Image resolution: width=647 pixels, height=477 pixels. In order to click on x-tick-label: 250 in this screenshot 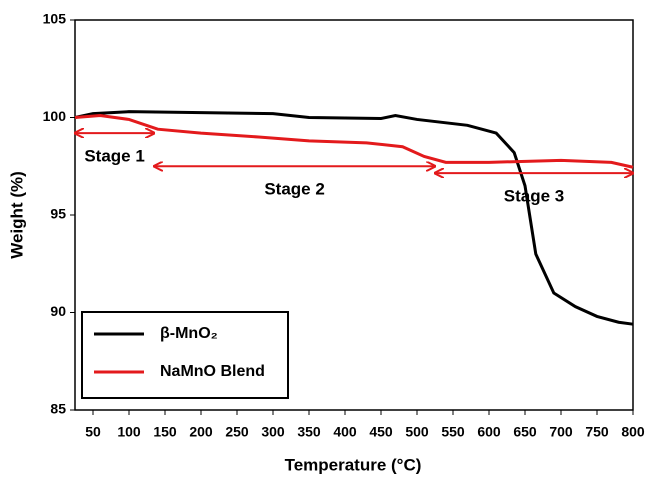, I will do `click(237, 432)`.